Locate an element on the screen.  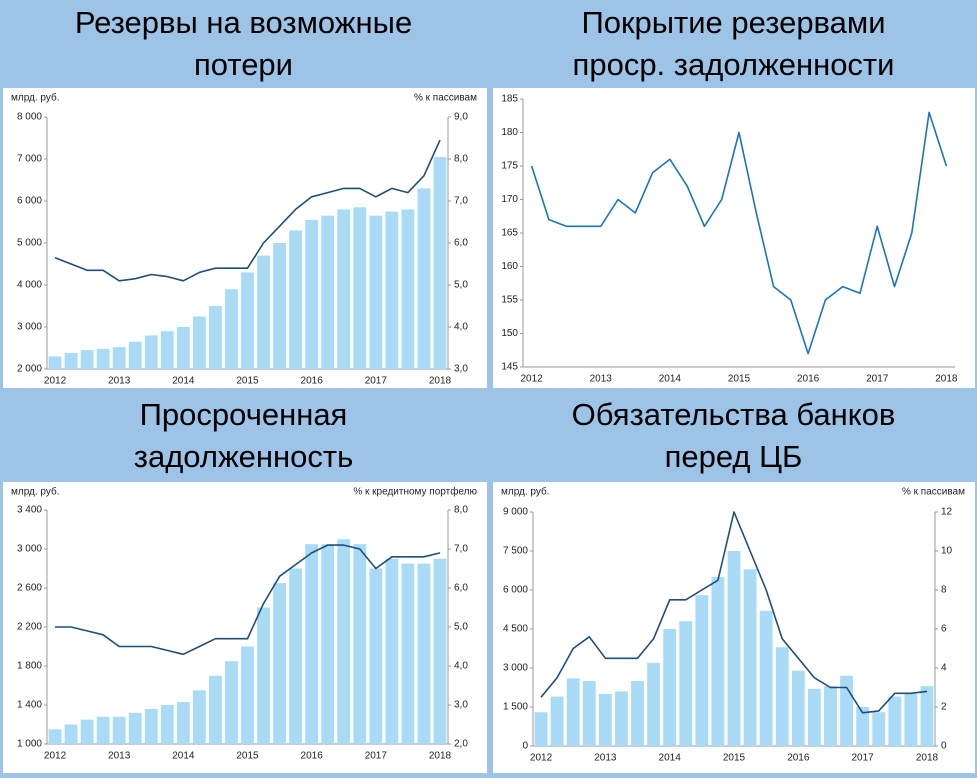
y-tick-label: 0 is located at coordinates (525, 746).